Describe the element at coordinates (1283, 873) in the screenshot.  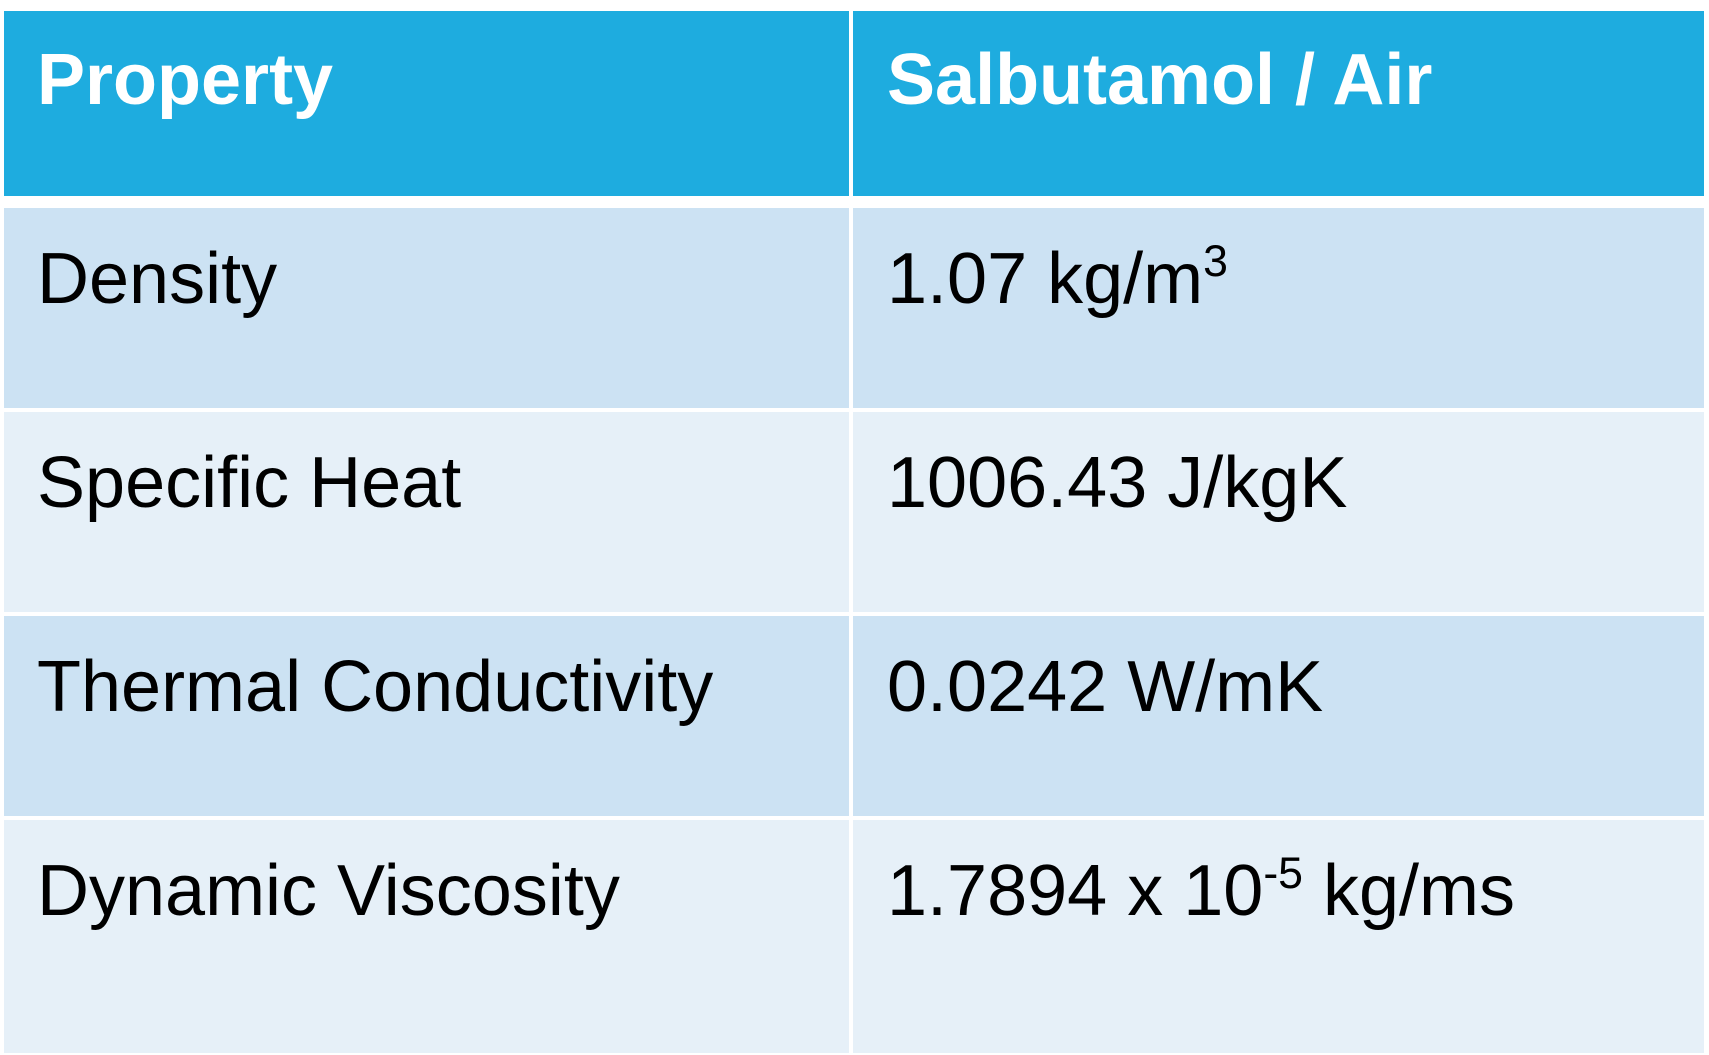
I see `value-superscript: -5` at that location.